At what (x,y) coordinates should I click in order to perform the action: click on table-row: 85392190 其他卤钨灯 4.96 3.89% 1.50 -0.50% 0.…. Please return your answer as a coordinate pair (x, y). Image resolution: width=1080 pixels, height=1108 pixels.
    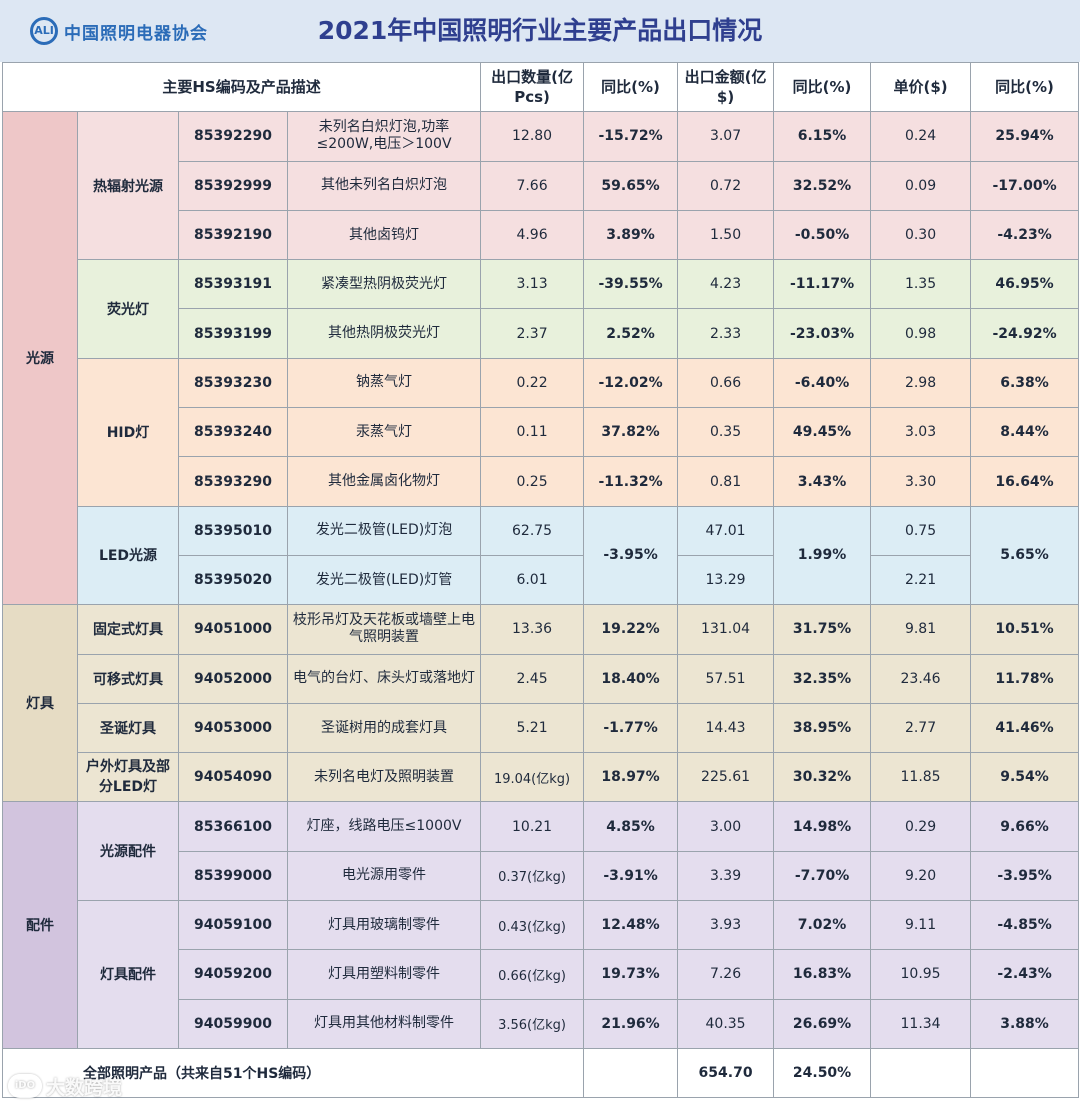
    Looking at the image, I should click on (541, 235).